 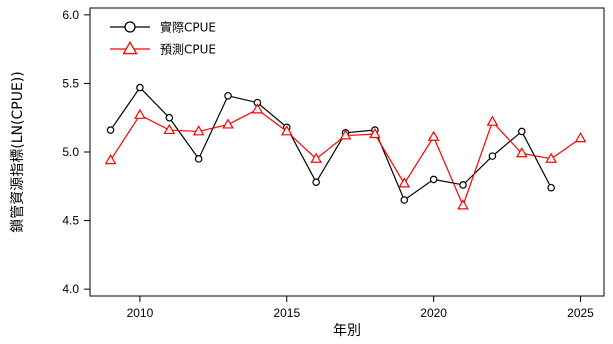 I want to click on legend-label: 實際CPUE, so click(x=188, y=27).